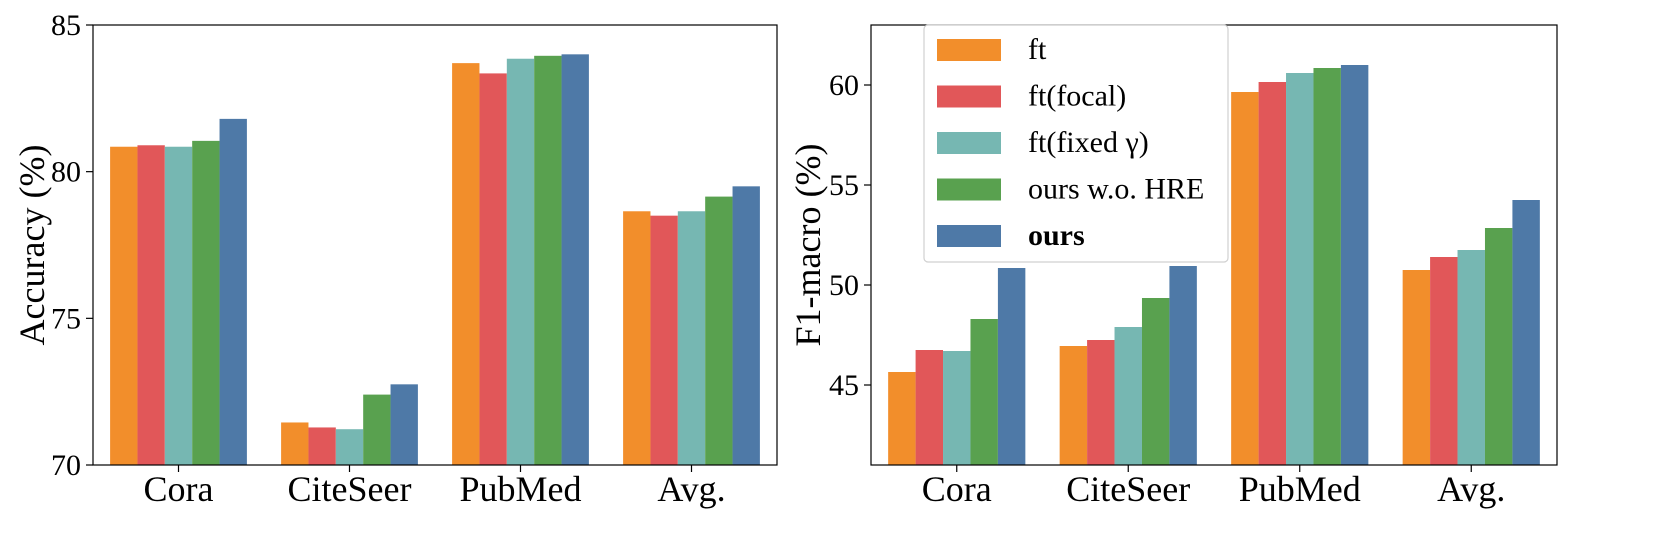  What do you see at coordinates (66, 465) in the screenshot?
I see `y-tick-label: 70` at bounding box center [66, 465].